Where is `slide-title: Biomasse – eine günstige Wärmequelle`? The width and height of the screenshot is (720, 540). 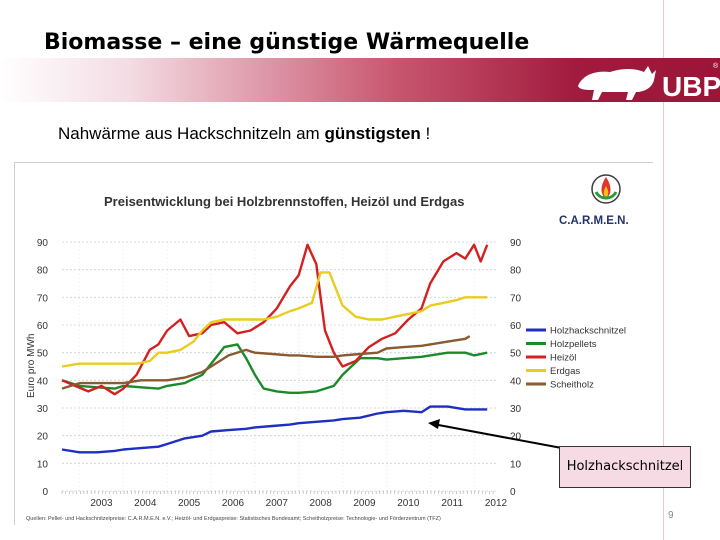
slide-title: Biomasse – eine günstige Wärmequelle is located at coordinates (287, 42).